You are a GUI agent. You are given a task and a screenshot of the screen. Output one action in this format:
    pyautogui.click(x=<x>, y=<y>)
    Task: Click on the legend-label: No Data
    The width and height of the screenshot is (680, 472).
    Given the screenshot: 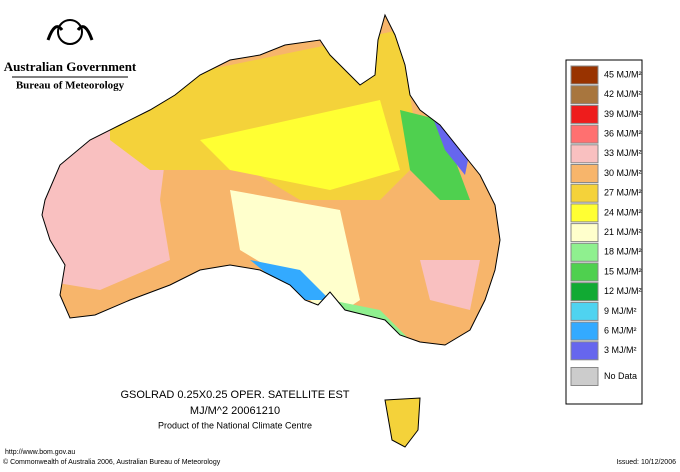 What is the action you would take?
    pyautogui.click(x=620, y=376)
    